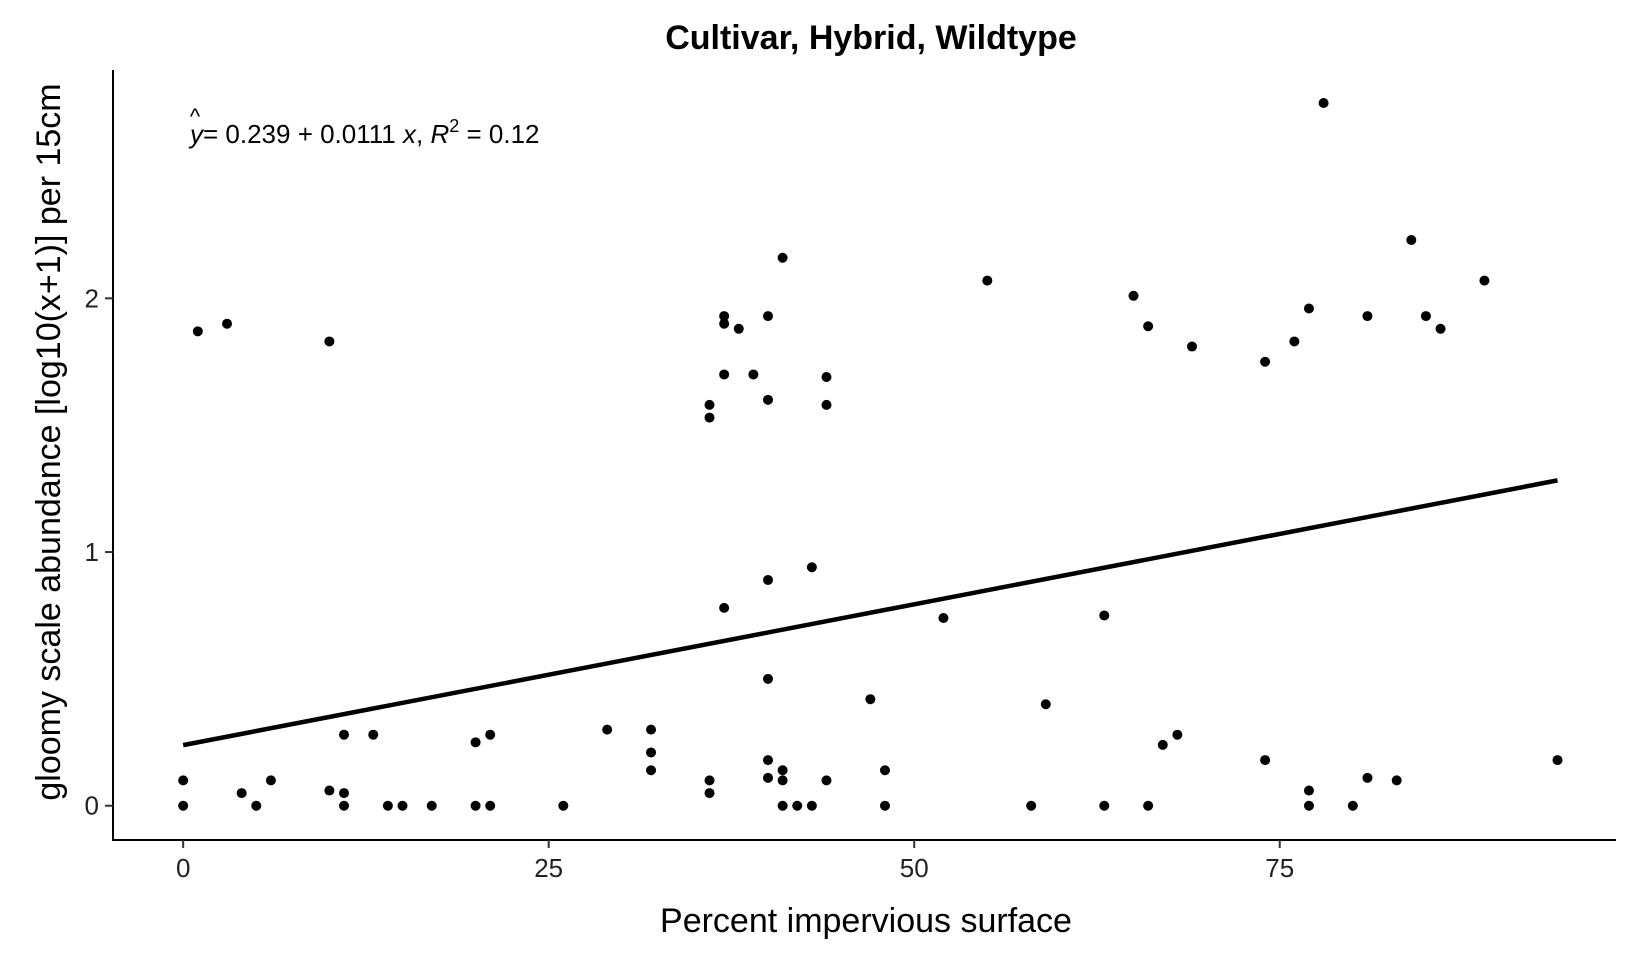 Image resolution: width=1632 pixels, height=960 pixels. I want to click on equation-text: = 0.239 + 0.0111, so click(303, 134).